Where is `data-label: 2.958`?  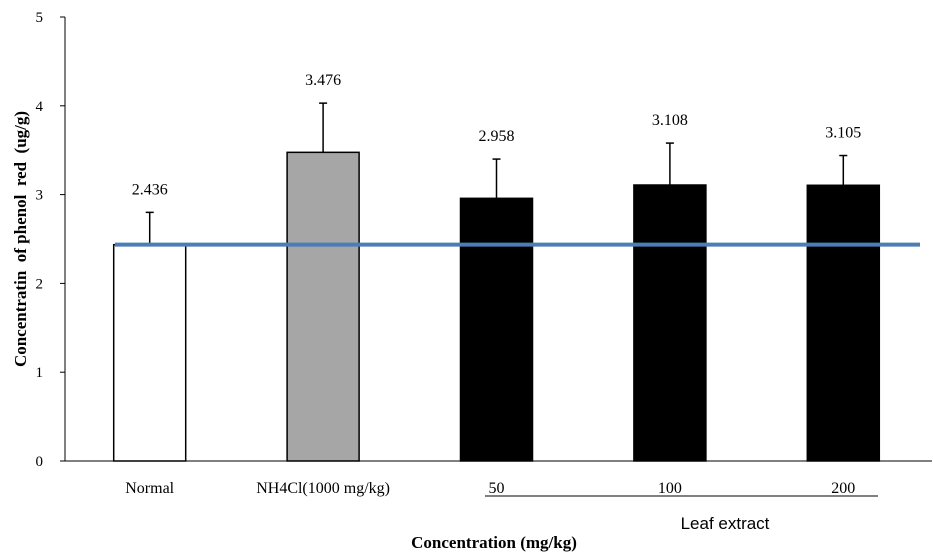
data-label: 2.958 is located at coordinates (497, 136).